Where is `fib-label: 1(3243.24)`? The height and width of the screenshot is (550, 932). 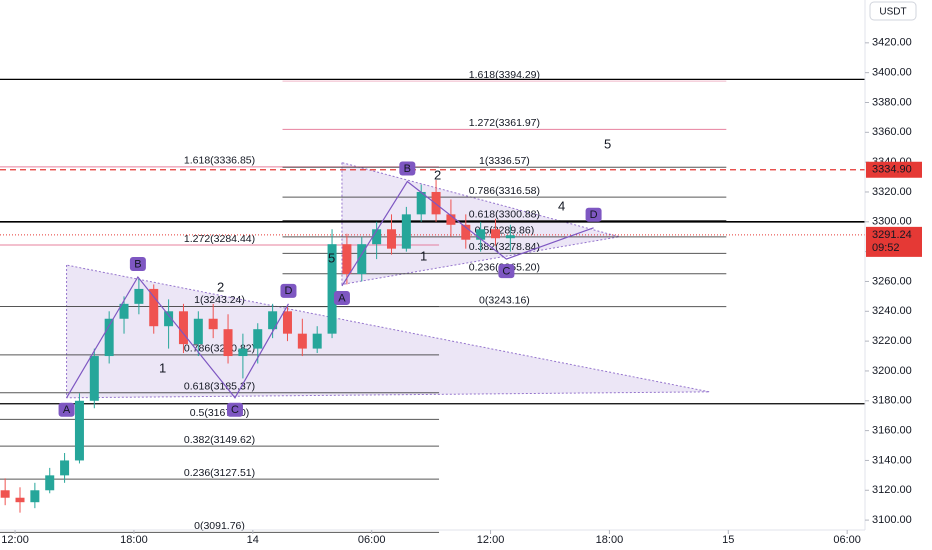 fib-label: 1(3243.24) is located at coordinates (219, 300).